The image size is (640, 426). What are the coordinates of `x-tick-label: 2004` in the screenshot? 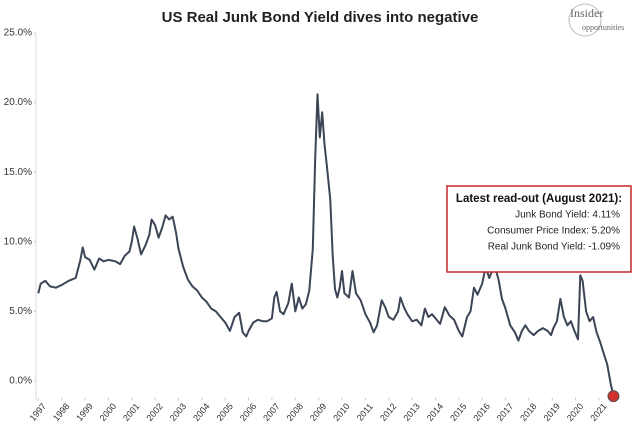 It's located at (201, 412).